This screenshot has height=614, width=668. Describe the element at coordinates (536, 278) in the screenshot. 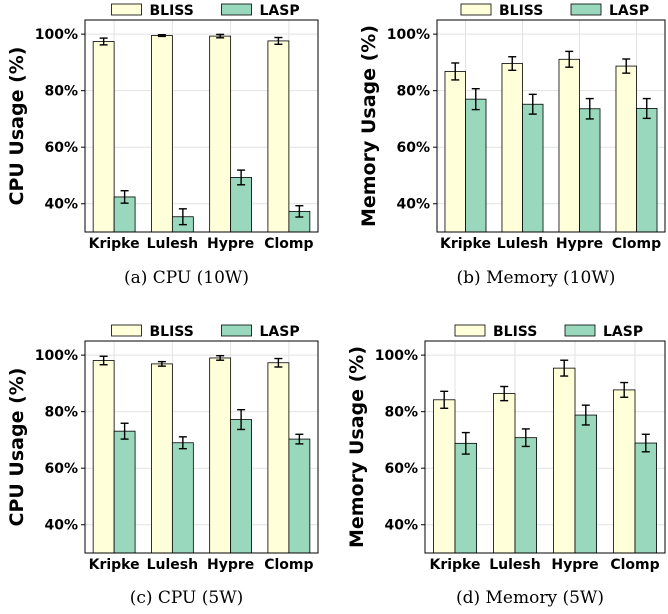

I see `subfigure-caption: (b) Memory (10W)` at that location.